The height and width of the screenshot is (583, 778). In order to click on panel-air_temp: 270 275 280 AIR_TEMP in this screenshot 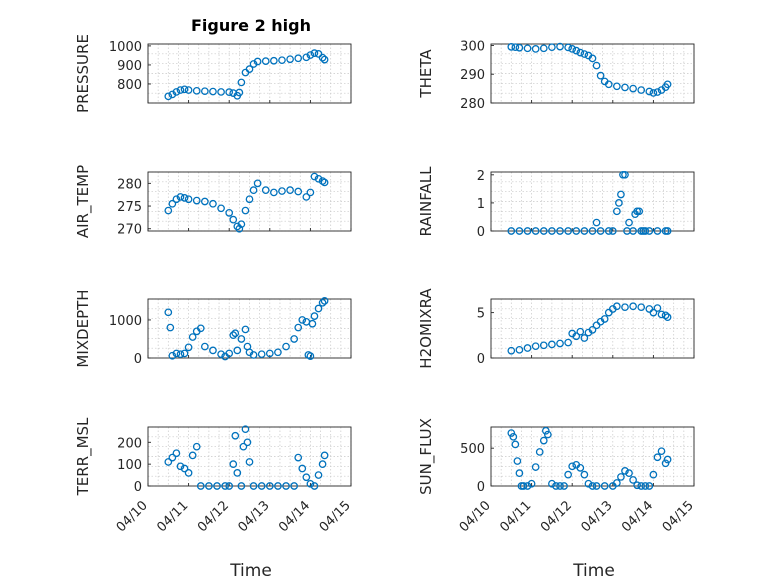, I will do `click(213, 201)`.